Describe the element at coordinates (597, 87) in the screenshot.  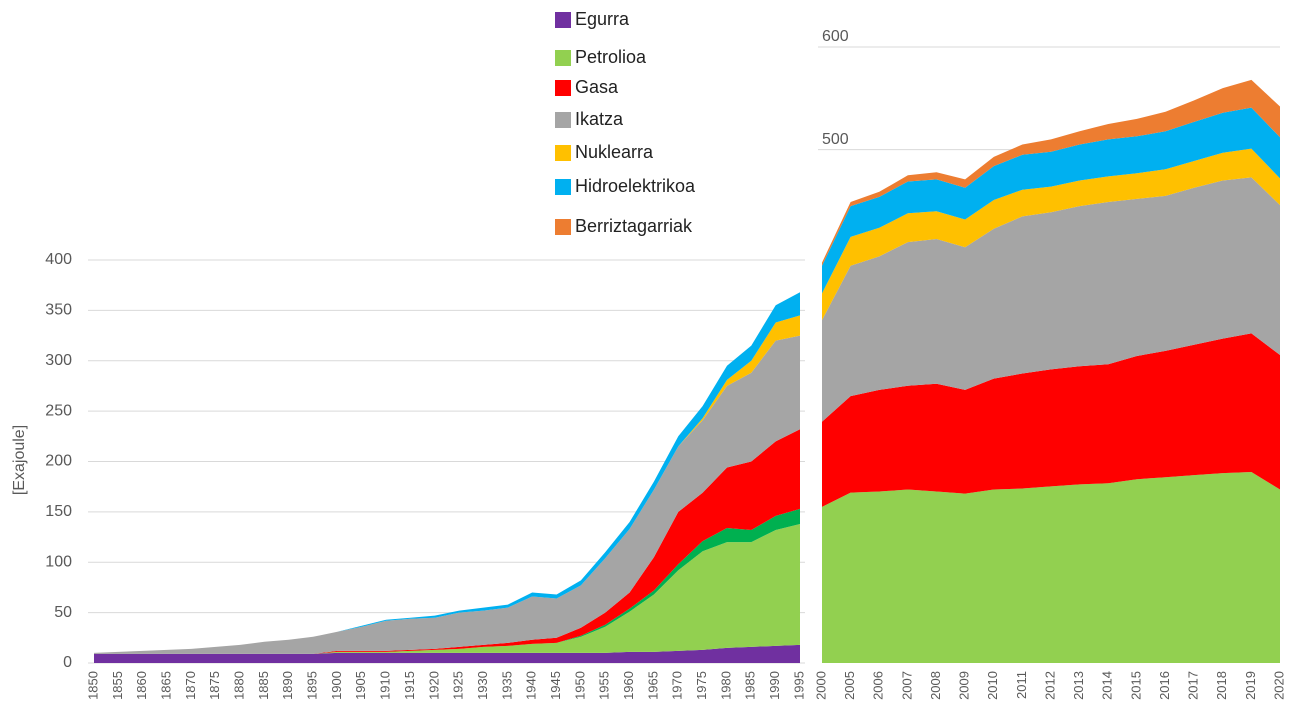
I see `legend-label: Gasa` at that location.